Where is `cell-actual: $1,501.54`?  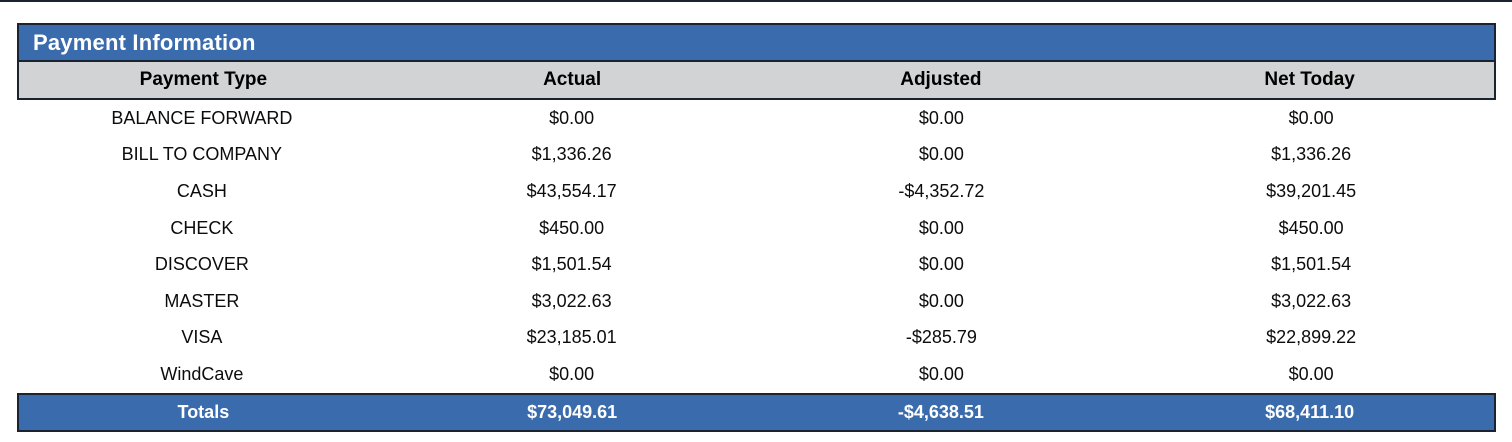 cell-actual: $1,501.54 is located at coordinates (571, 264).